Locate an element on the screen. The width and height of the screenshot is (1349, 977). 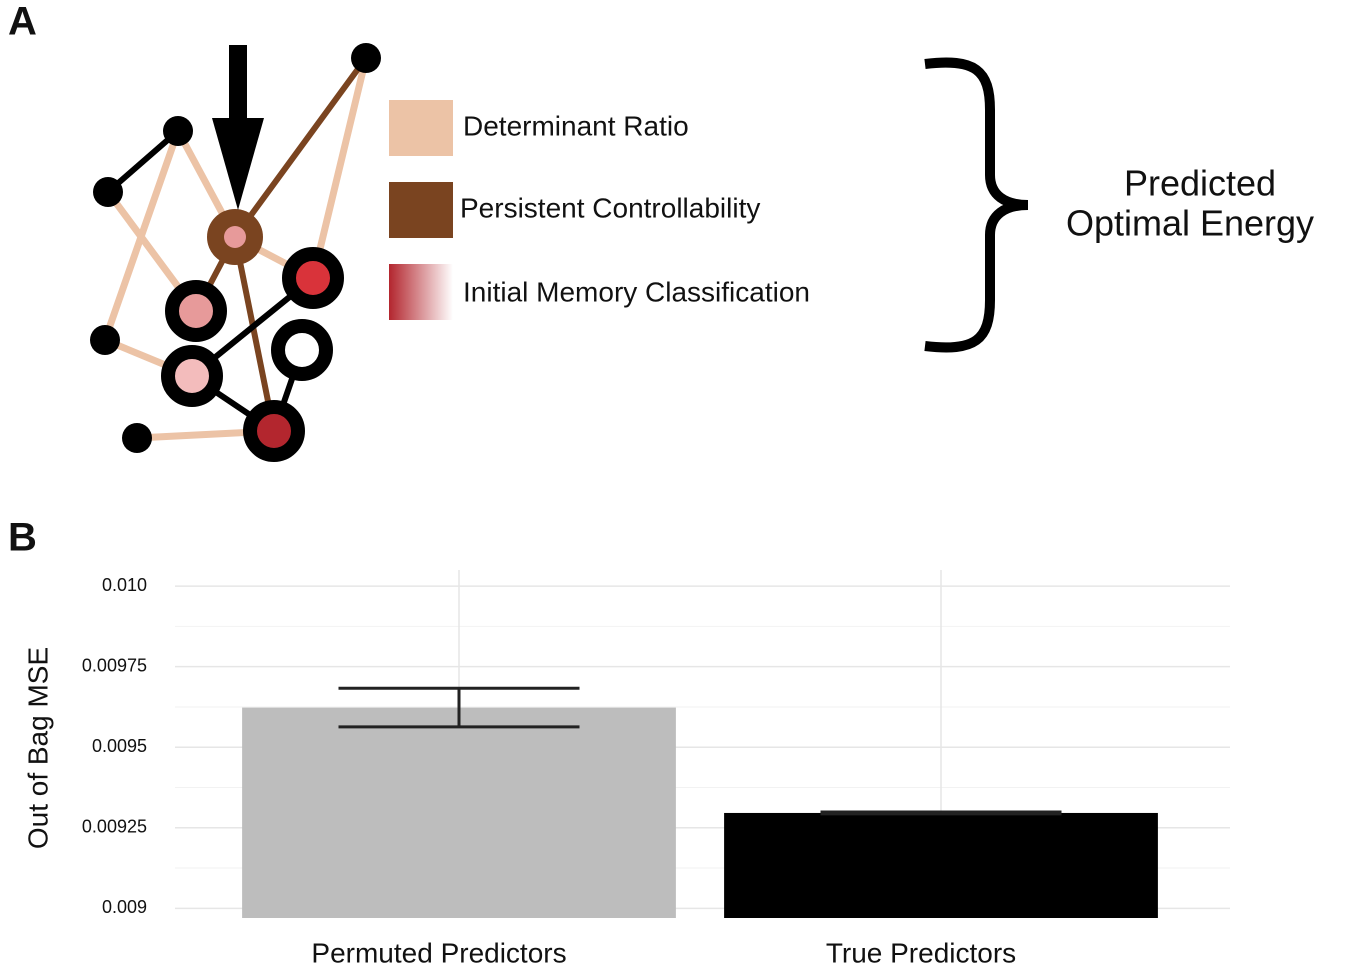
y-tick-label: 0.00925 is located at coordinates (114, 827).